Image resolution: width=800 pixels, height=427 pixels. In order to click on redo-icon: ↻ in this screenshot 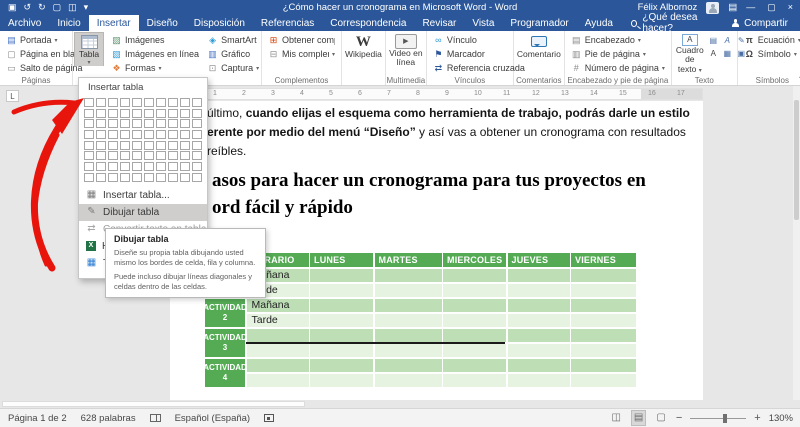, I will do `click(42, 7)`.